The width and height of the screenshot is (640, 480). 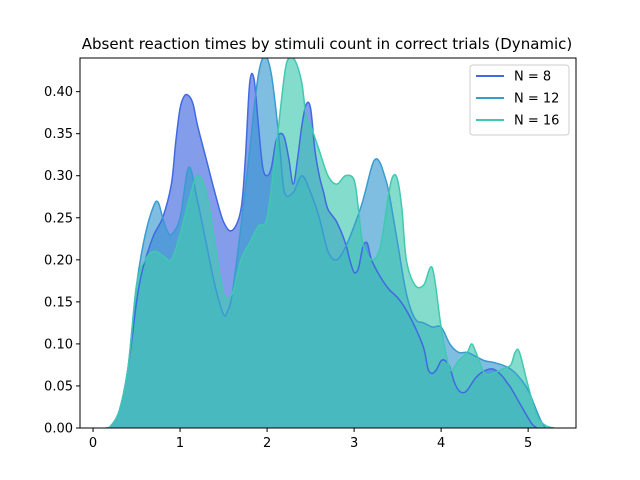 I want to click on y-tick-label: 0.05, so click(x=58, y=386).